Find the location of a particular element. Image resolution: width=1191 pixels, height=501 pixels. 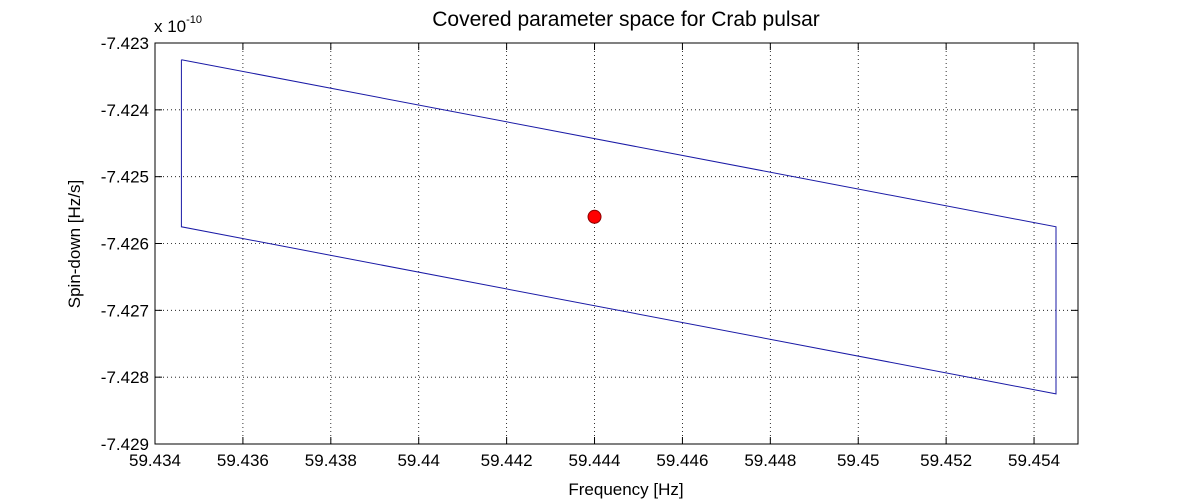

y-tick-label: -7.427 is located at coordinates (125, 310).